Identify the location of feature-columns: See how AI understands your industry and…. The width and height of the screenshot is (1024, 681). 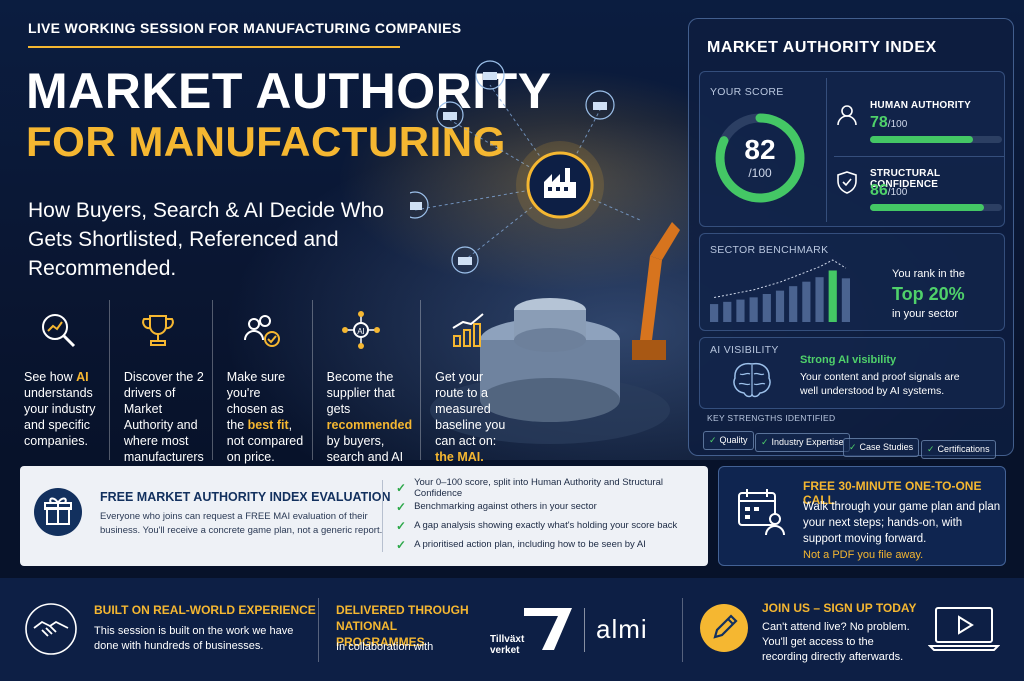
(265, 390).